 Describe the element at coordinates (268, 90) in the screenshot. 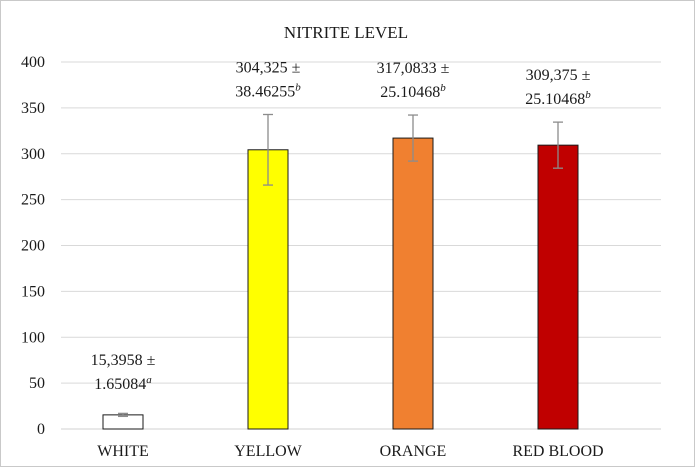

I see `data-label-line2: 38.46255b` at that location.